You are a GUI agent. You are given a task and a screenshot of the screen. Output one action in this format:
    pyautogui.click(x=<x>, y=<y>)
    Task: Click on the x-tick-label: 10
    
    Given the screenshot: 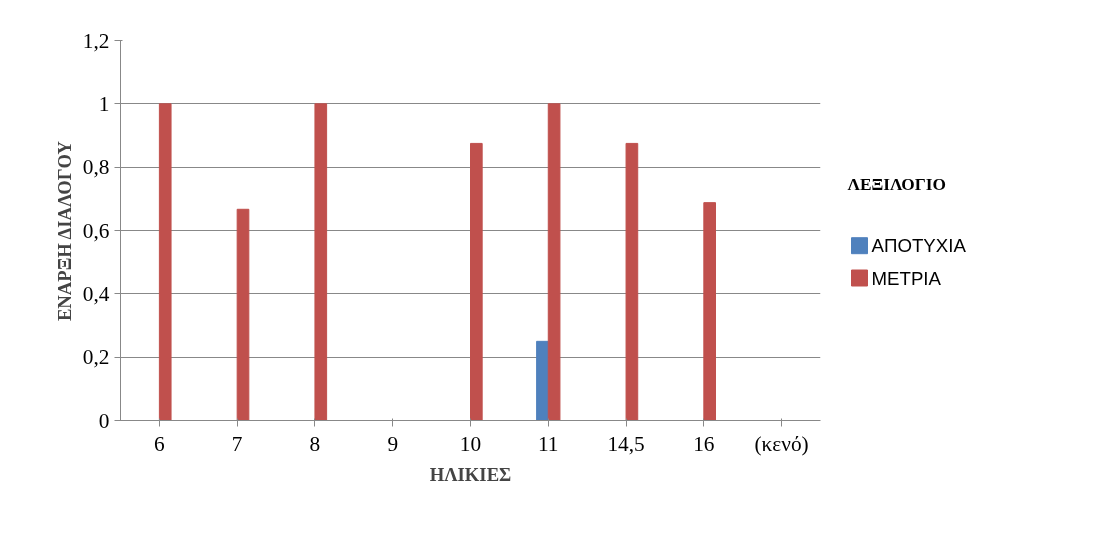 What is the action you would take?
    pyautogui.click(x=470, y=443)
    